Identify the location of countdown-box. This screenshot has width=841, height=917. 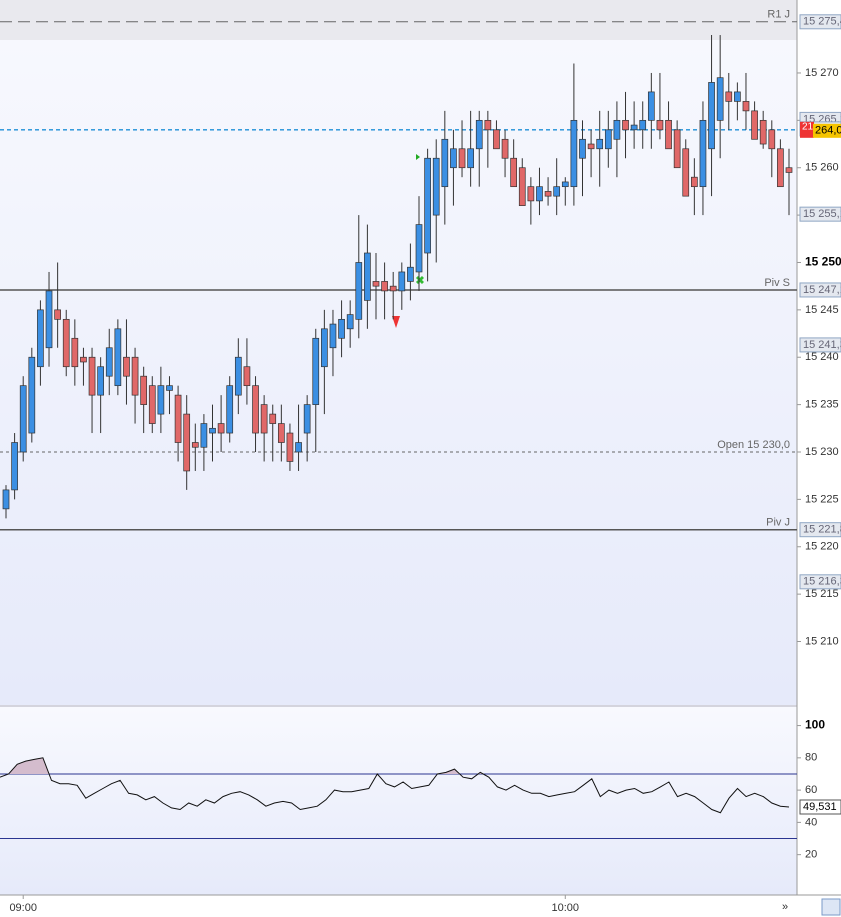
(807, 129).